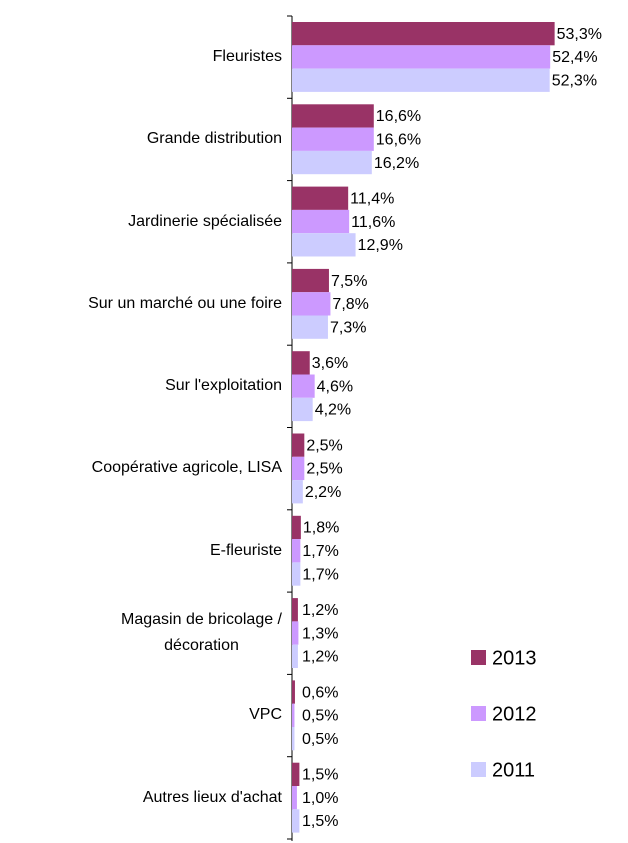 This screenshot has height=843, width=628. I want to click on category-text: Sur un marché ou une foire, so click(185, 303).